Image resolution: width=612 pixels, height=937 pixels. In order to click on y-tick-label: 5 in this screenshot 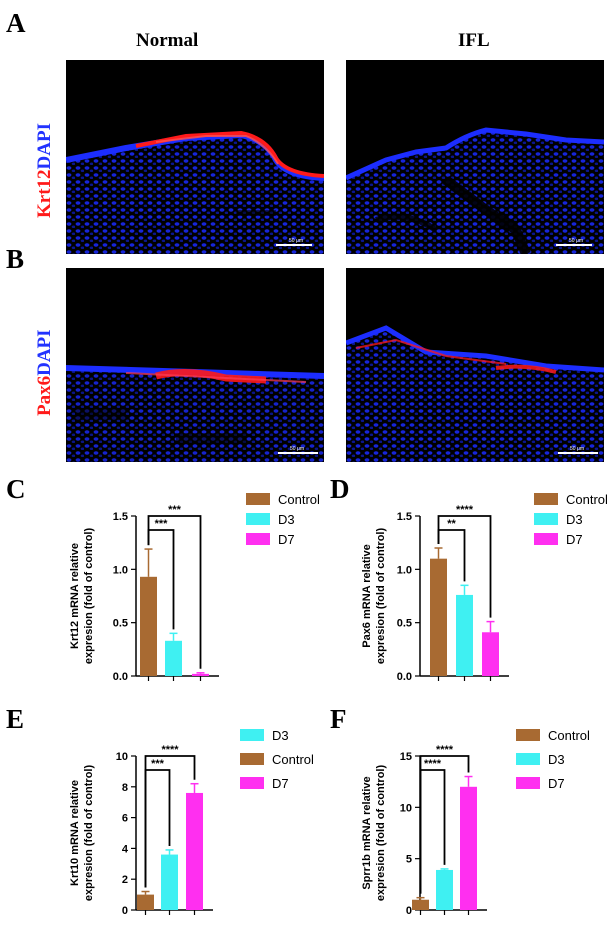, I will do `click(409, 860)`.